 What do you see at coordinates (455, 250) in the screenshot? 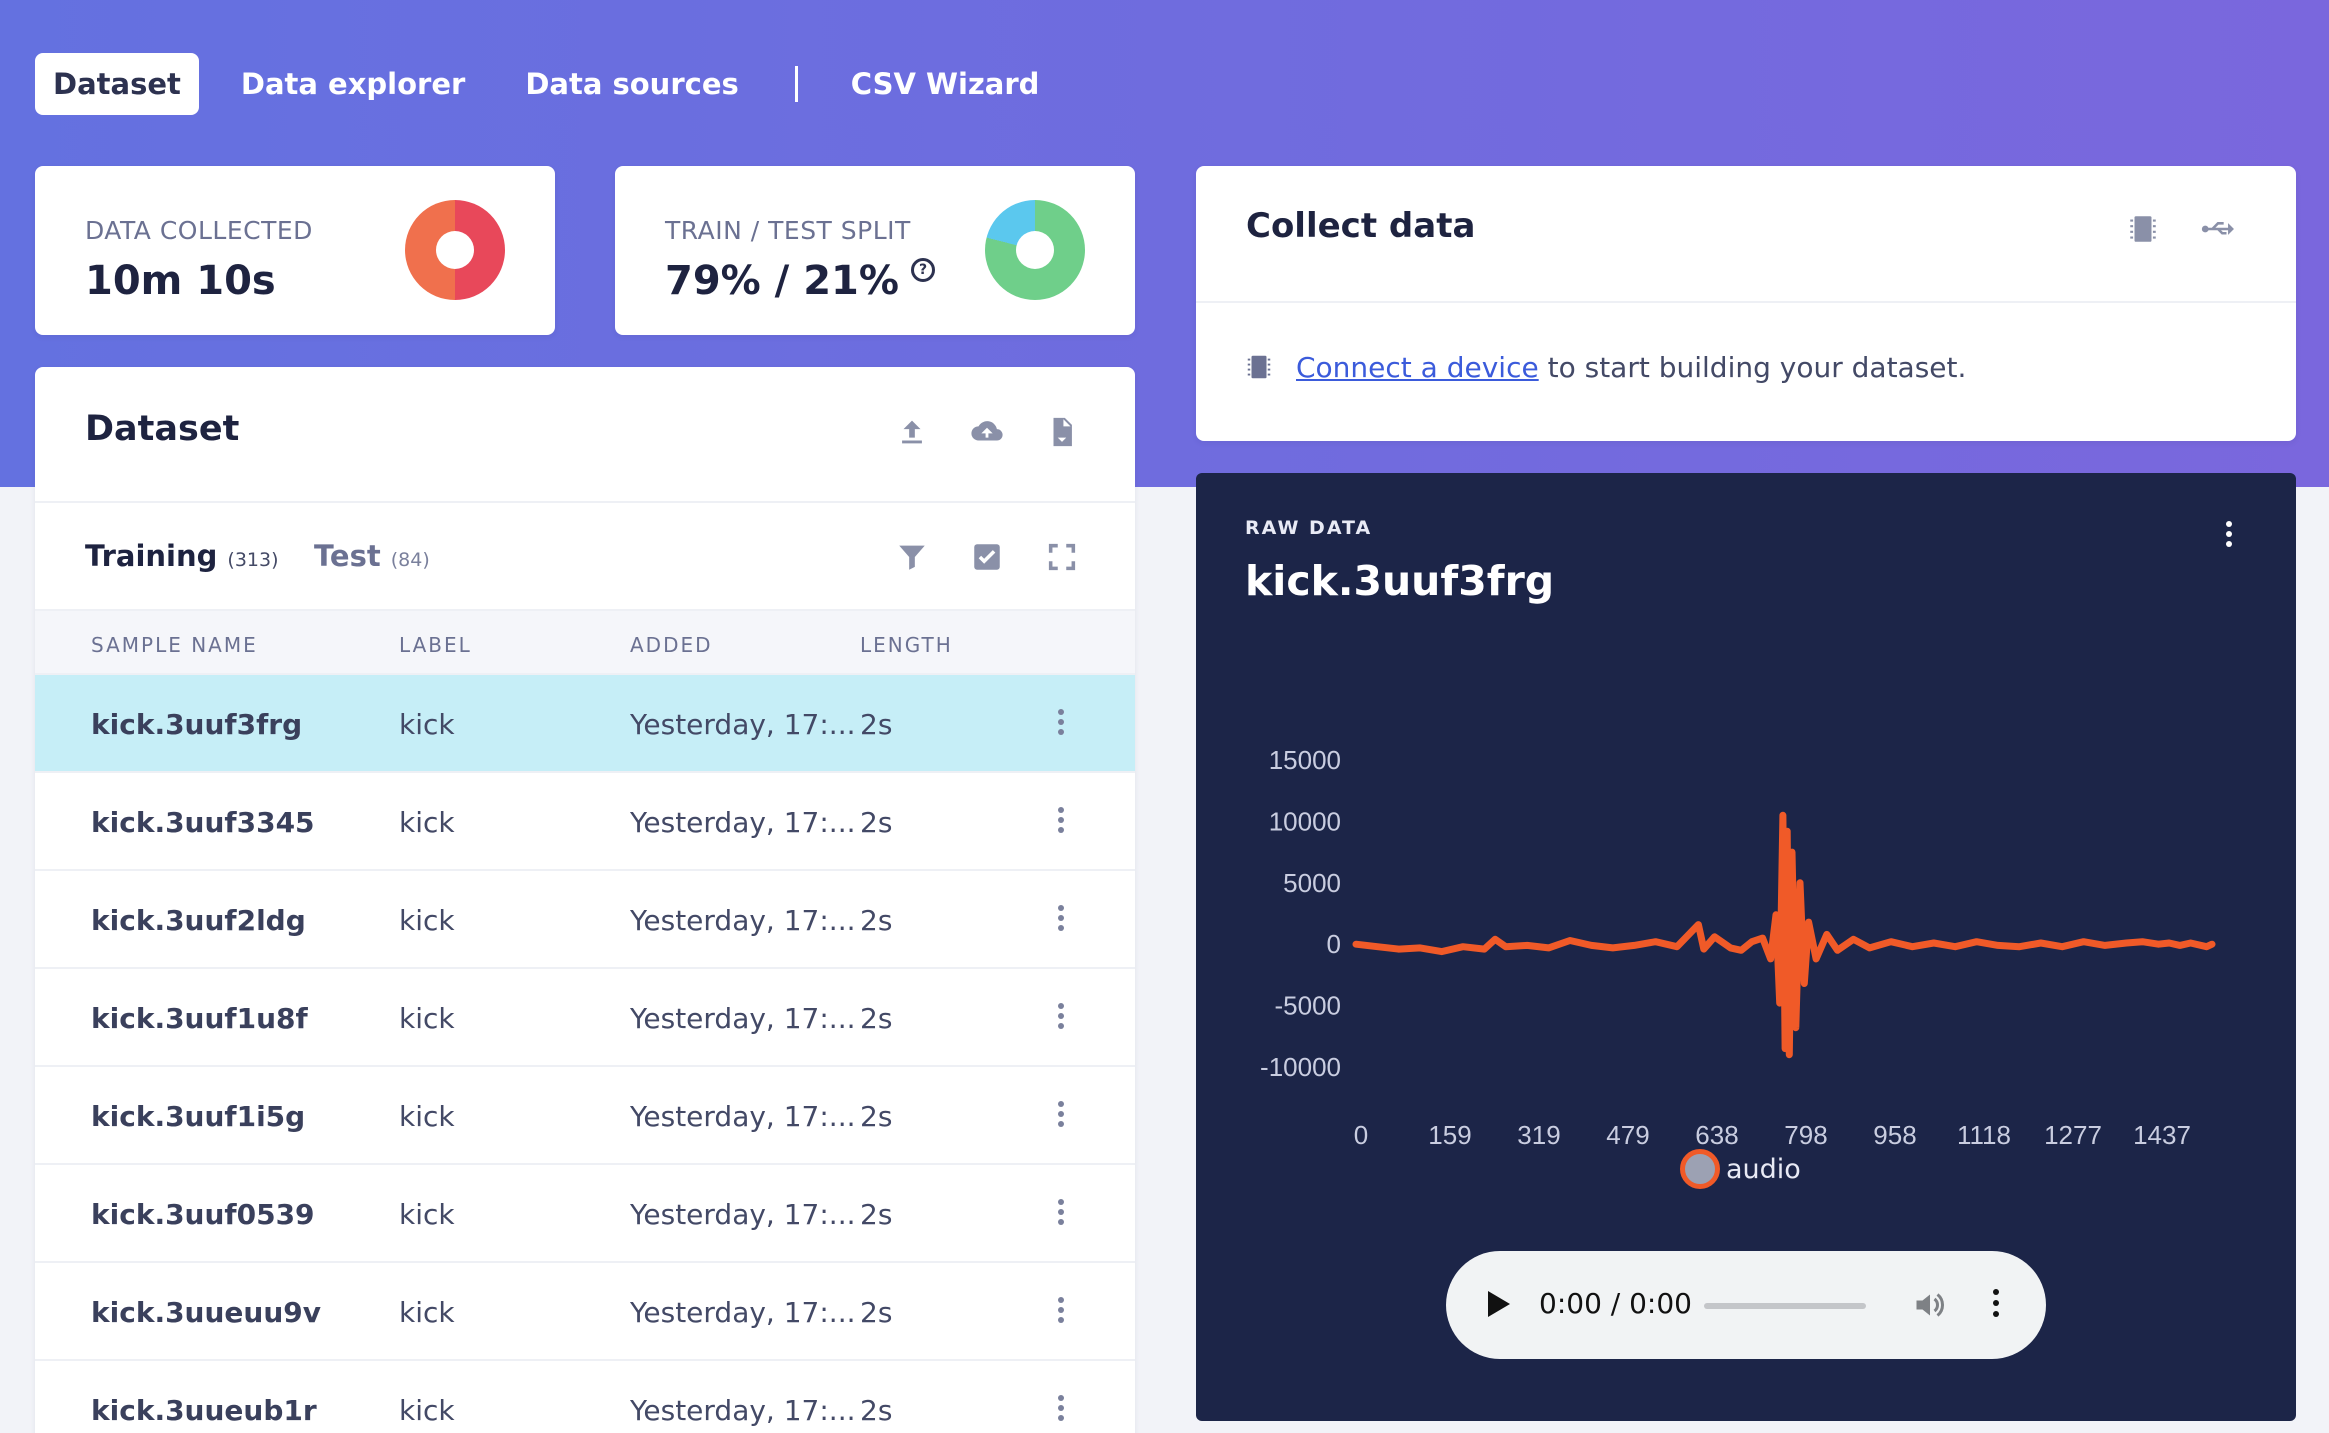
I see `data-collected-donut` at bounding box center [455, 250].